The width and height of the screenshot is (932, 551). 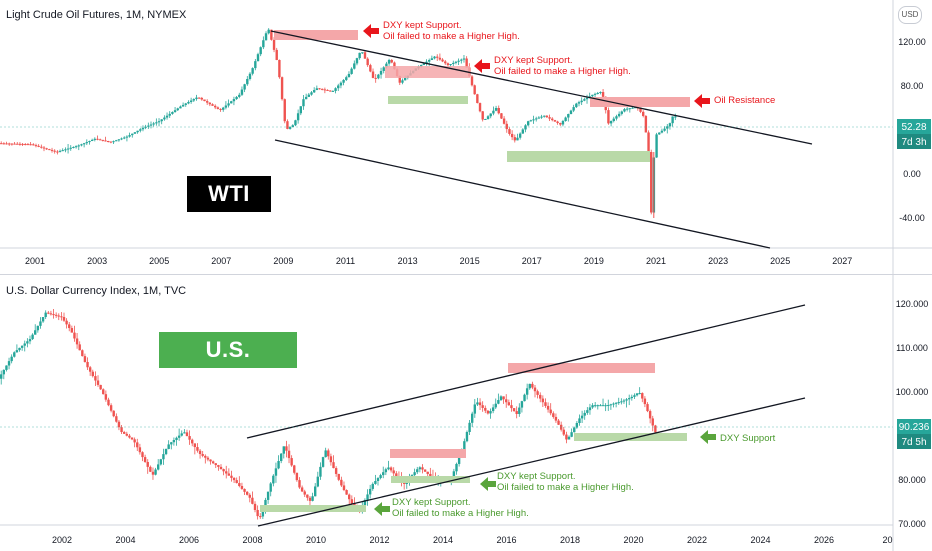 I want to click on y-tick-label: 100.000, so click(x=912, y=392).